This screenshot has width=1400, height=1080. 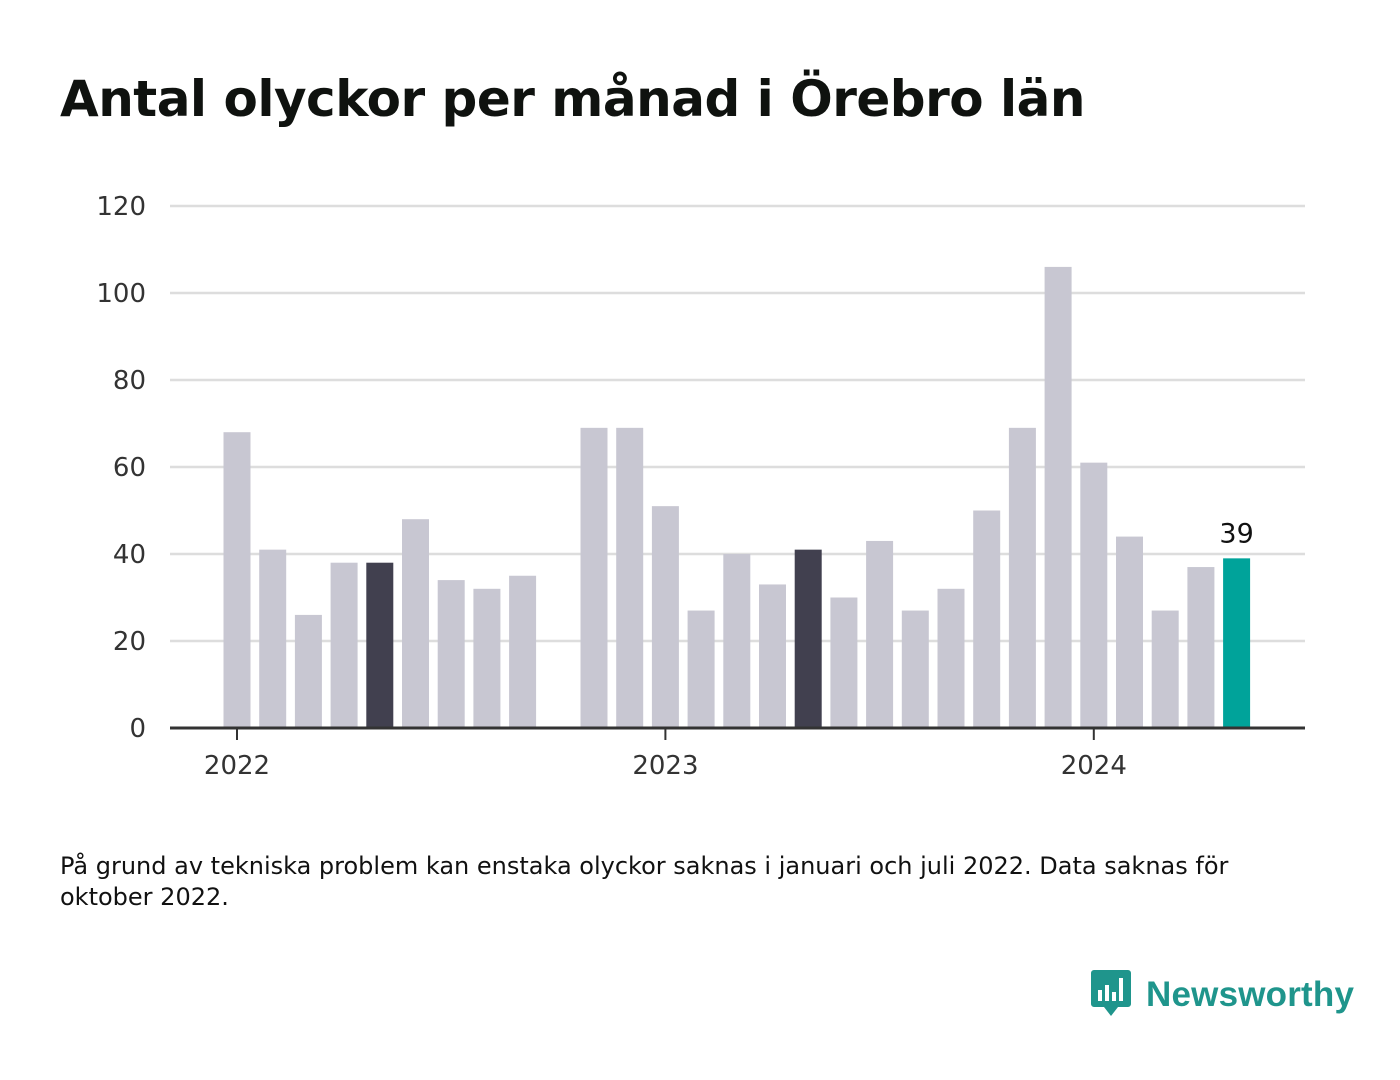 What do you see at coordinates (121, 207) in the screenshot?
I see `y-tick-label: 120` at bounding box center [121, 207].